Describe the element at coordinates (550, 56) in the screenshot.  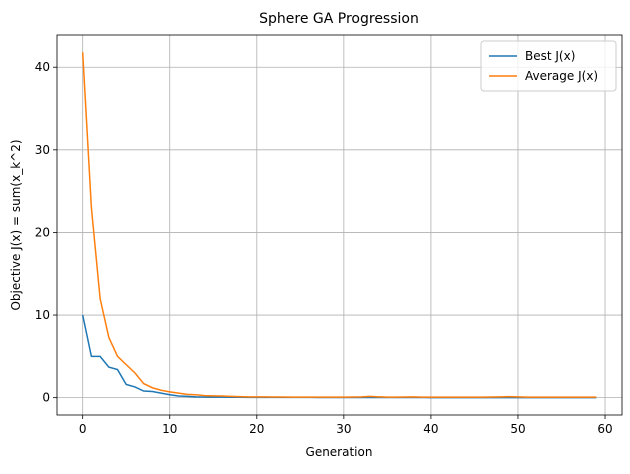
I see `legend-label: Best J(x)` at that location.